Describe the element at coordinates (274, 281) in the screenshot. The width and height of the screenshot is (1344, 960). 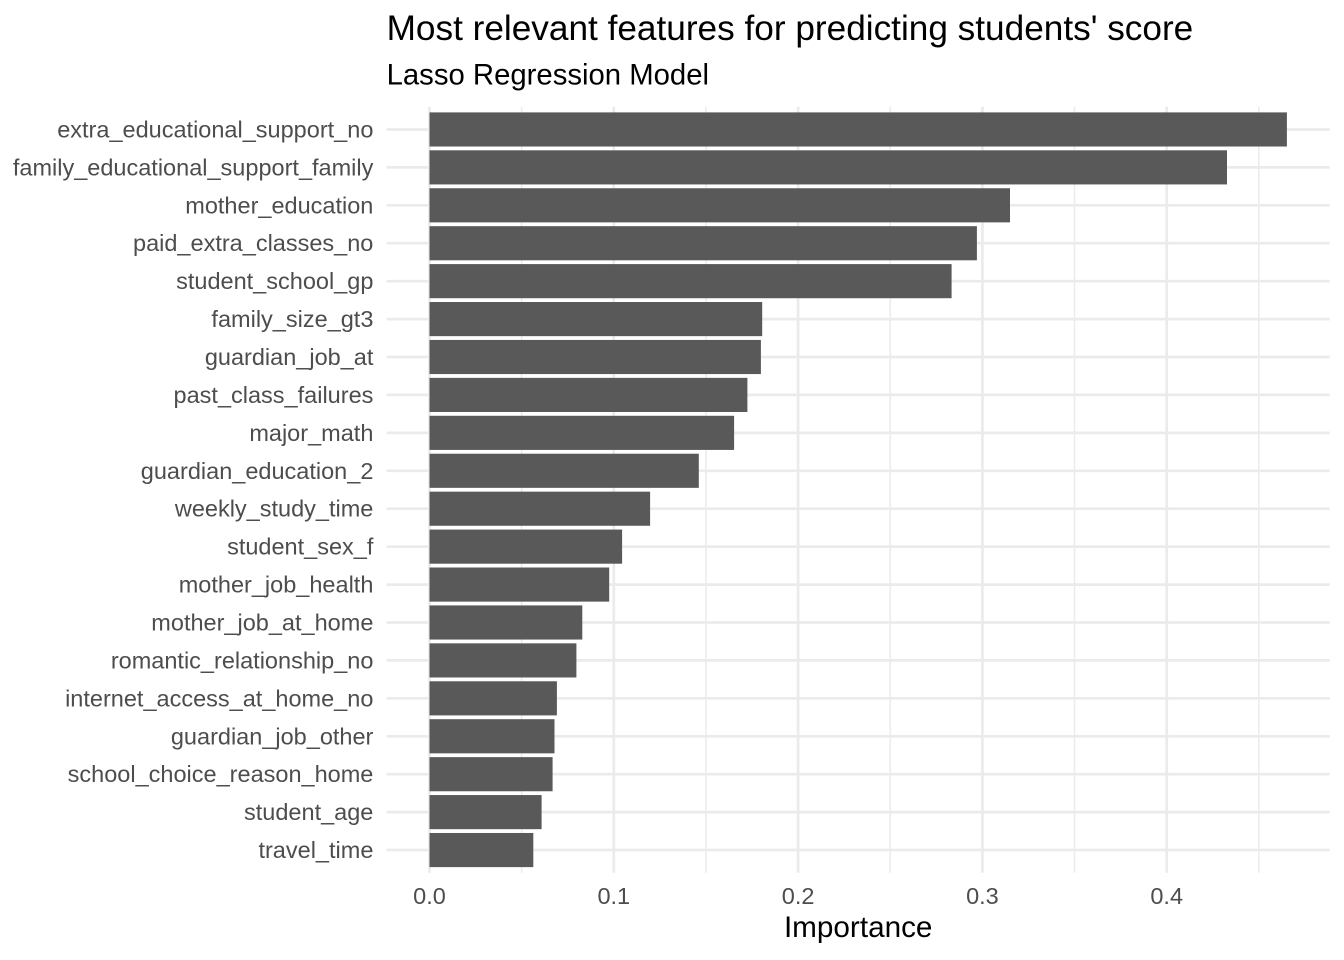
I see `svg-text: student_school_gp` at that location.